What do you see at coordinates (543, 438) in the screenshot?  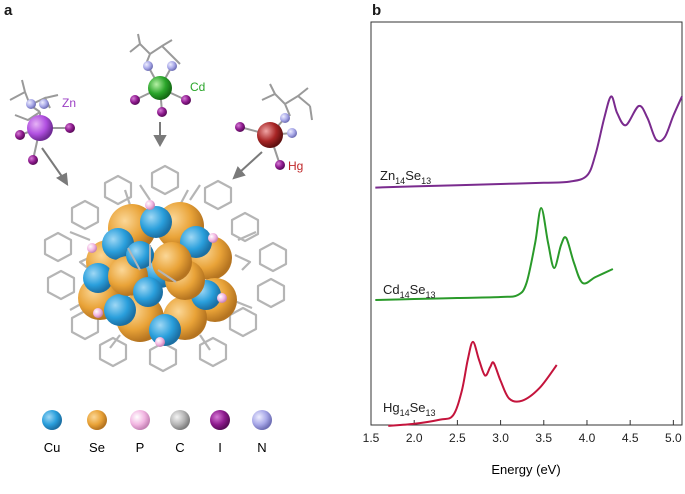 I see `x-tick-label: 3.5` at bounding box center [543, 438].